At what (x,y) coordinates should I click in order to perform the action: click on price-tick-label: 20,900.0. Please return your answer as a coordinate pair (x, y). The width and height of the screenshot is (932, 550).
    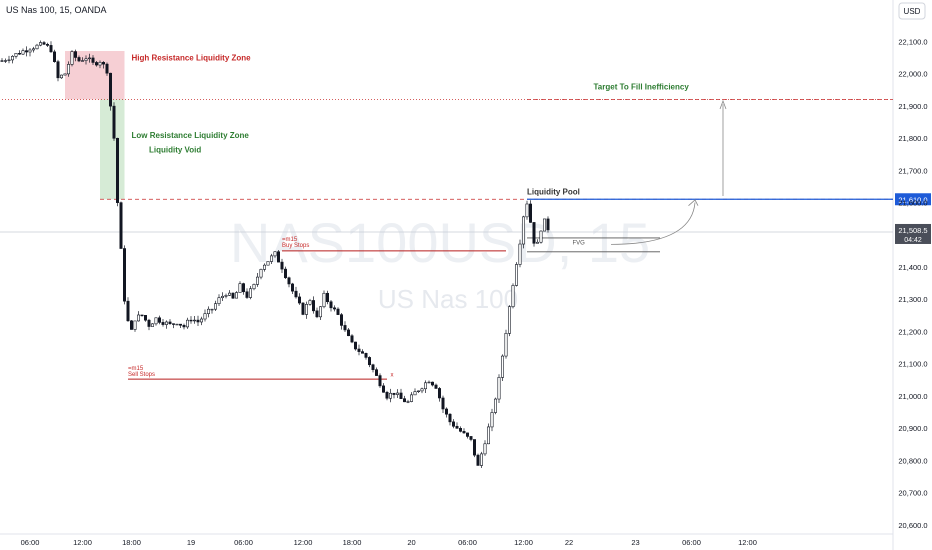
    Looking at the image, I should click on (912, 428).